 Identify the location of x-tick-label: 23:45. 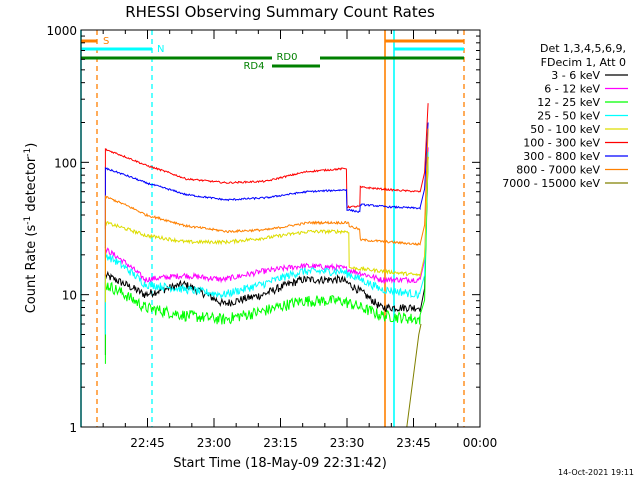
(413, 443).